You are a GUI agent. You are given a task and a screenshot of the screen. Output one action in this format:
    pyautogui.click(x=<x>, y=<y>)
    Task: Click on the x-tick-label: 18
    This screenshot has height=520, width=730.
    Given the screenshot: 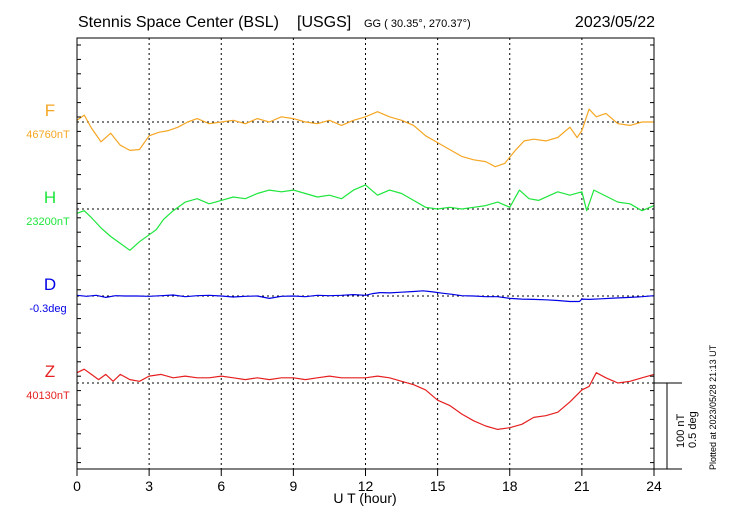 What is the action you would take?
    pyautogui.click(x=510, y=486)
    